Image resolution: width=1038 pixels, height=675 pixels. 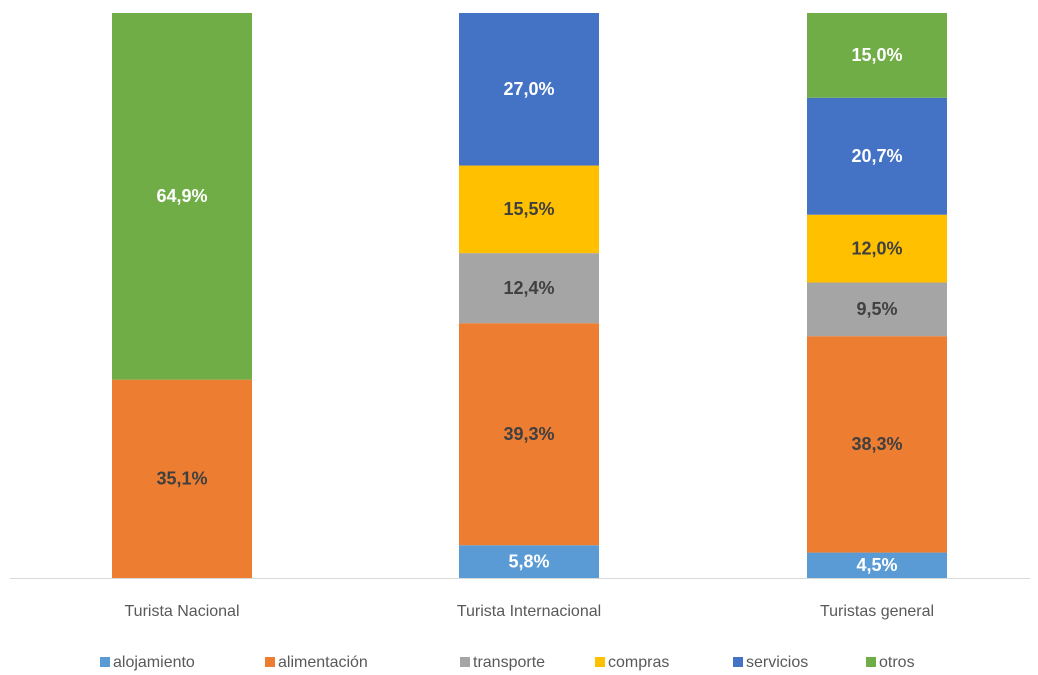 I want to click on data-label: 20,7%, so click(x=876, y=156).